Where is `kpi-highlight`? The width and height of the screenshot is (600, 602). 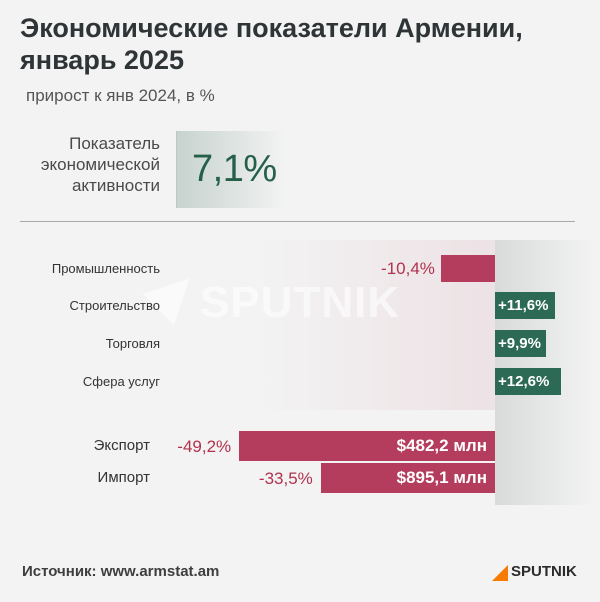 kpi-highlight is located at coordinates (231, 169).